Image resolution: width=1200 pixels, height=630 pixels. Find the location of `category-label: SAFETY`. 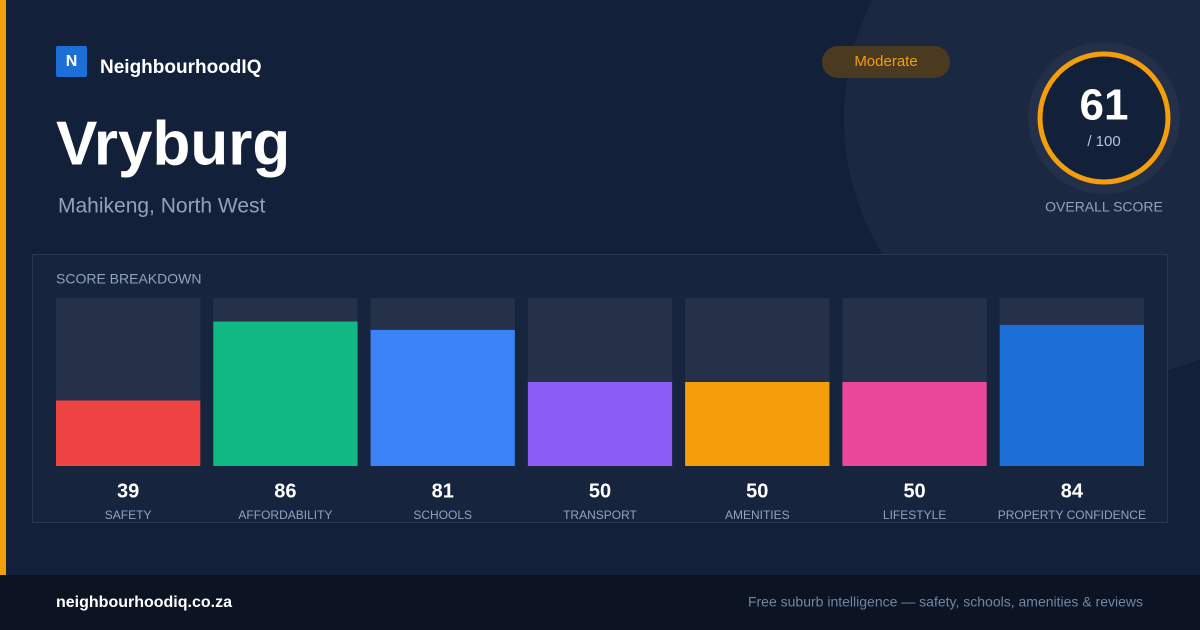

category-label: SAFETY is located at coordinates (128, 515).